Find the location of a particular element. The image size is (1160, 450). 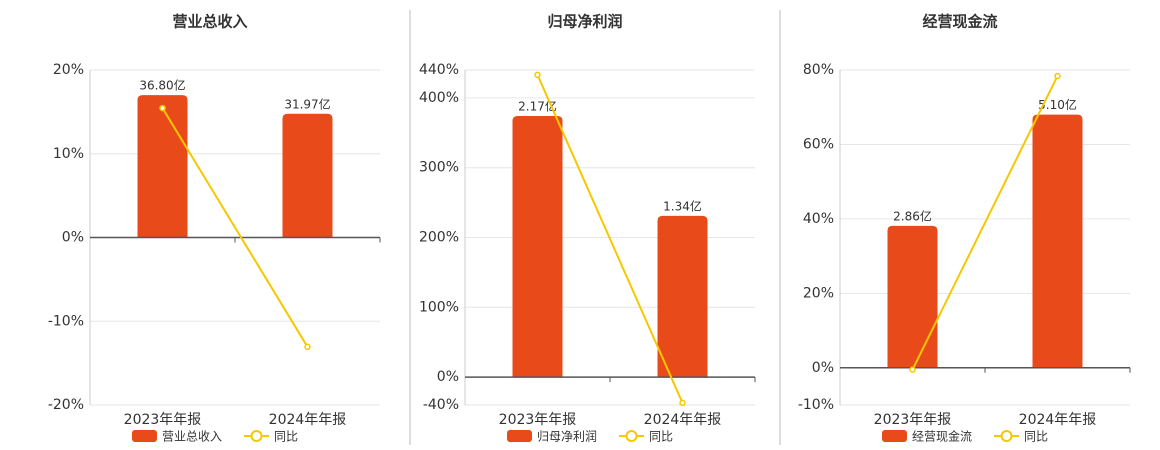

y-tick-label: -20% is located at coordinates (66, 405).